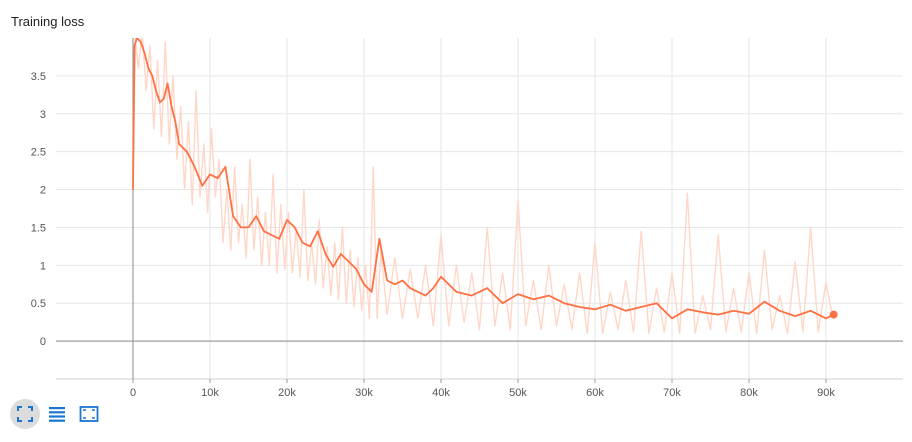  Describe the element at coordinates (38, 77) in the screenshot. I see `y-tick-label: 3.5` at that location.